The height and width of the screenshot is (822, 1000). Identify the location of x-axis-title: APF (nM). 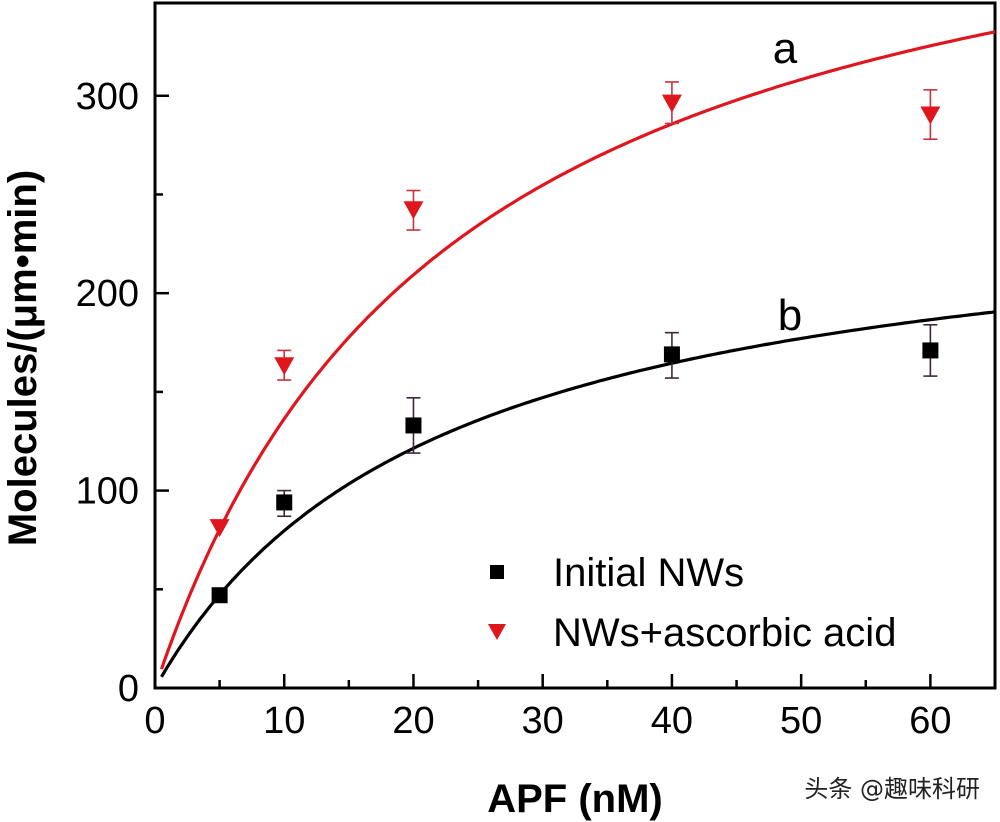
(575, 799).